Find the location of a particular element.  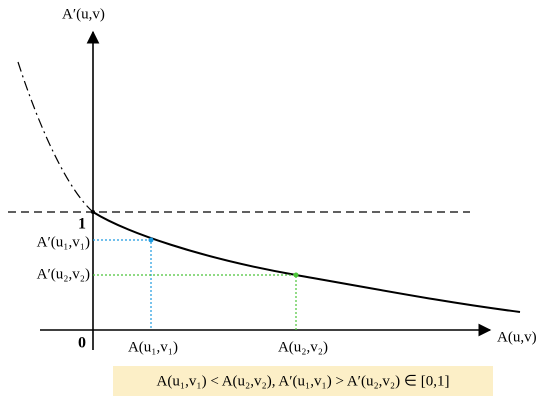

y-axis-label: A′(u,v) is located at coordinates (83, 14).